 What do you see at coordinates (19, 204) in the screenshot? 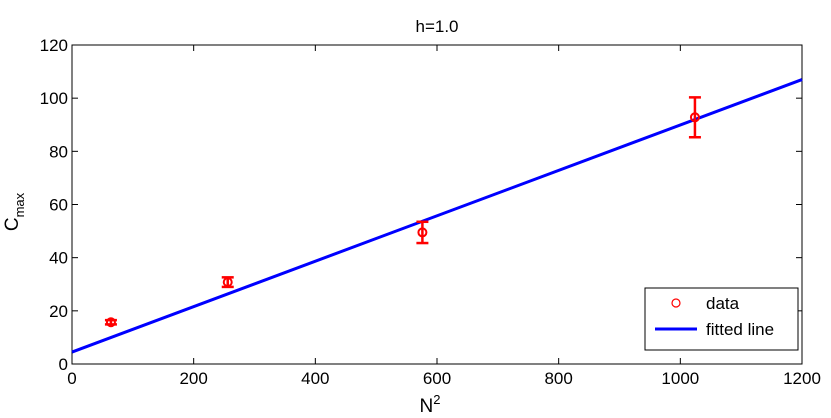
I see `y-axis-label-sub: max` at bounding box center [19, 204].